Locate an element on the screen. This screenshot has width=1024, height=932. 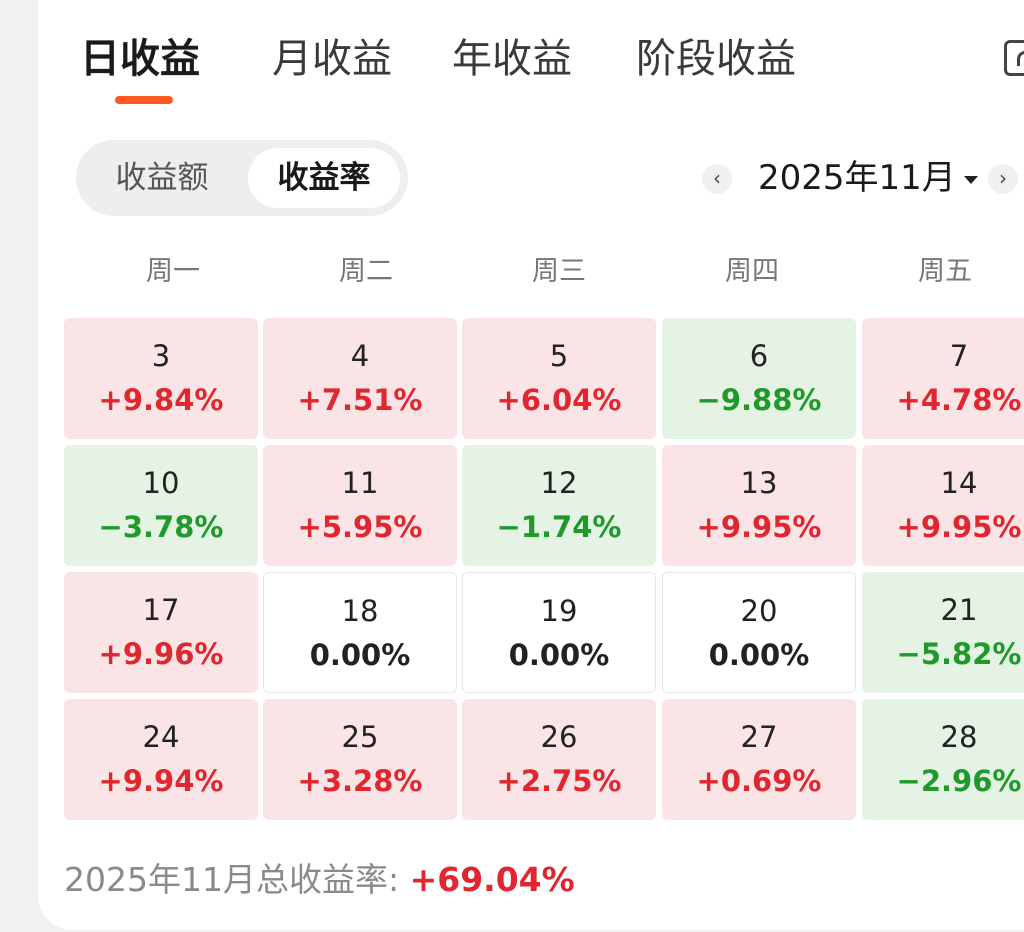
calendar-day-cell: 7 +4.78% is located at coordinates (943, 378).